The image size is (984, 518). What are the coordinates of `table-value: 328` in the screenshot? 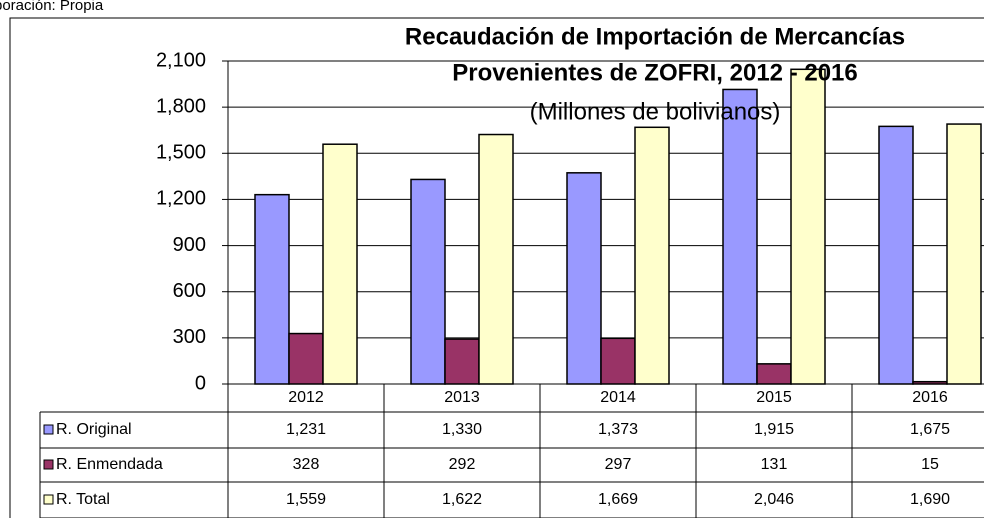 It's located at (306, 464).